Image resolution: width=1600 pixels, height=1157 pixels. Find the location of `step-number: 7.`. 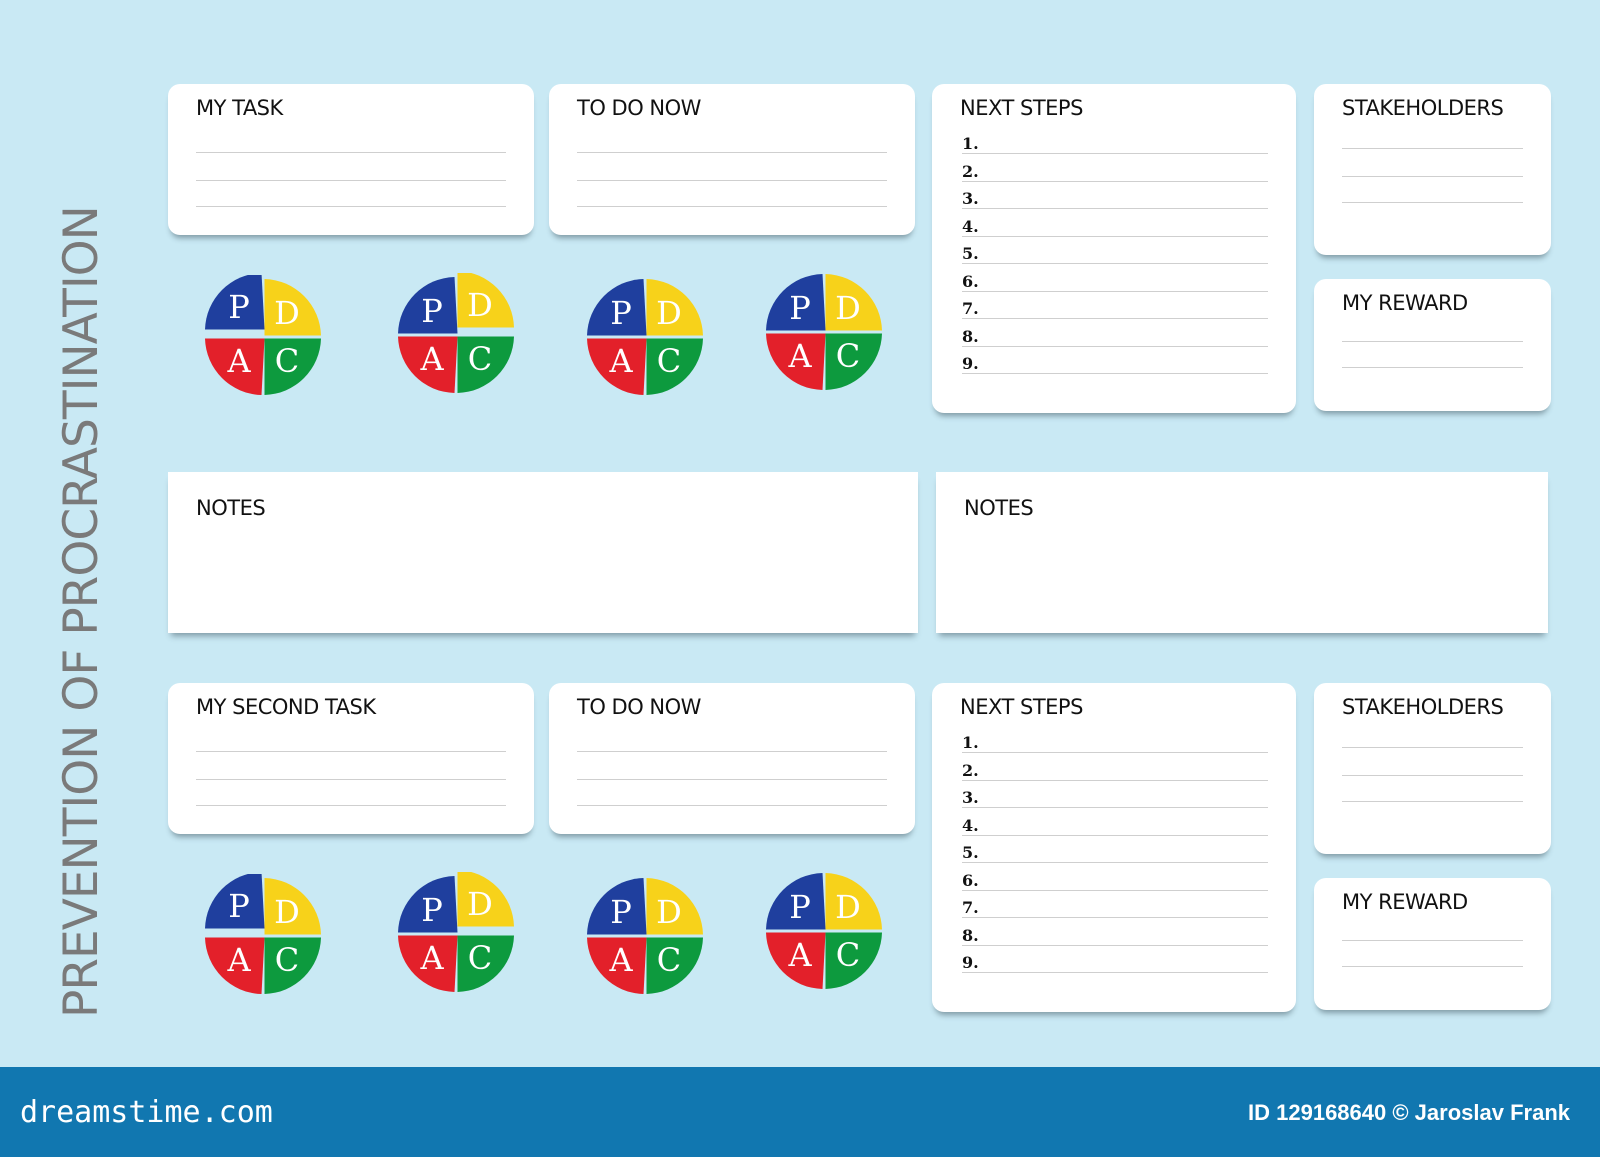

step-number: 7. is located at coordinates (970, 907).